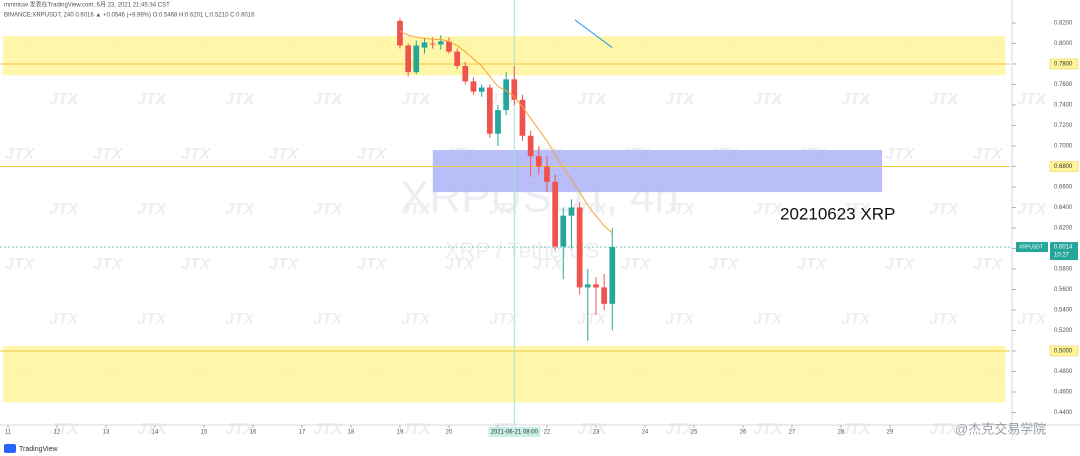 Image resolution: width=1080 pixels, height=456 pixels. Describe the element at coordinates (1063, 106) in the screenshot. I see `y-tick-label: 0.7400` at that location.